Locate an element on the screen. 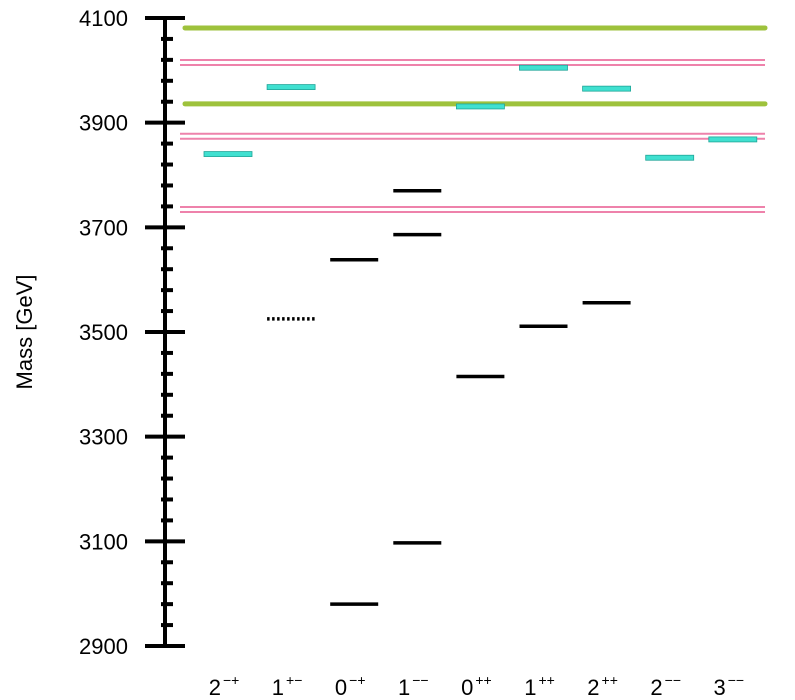 The width and height of the screenshot is (795, 700). y-tick-label-2900: 2900 is located at coordinates (103, 646).